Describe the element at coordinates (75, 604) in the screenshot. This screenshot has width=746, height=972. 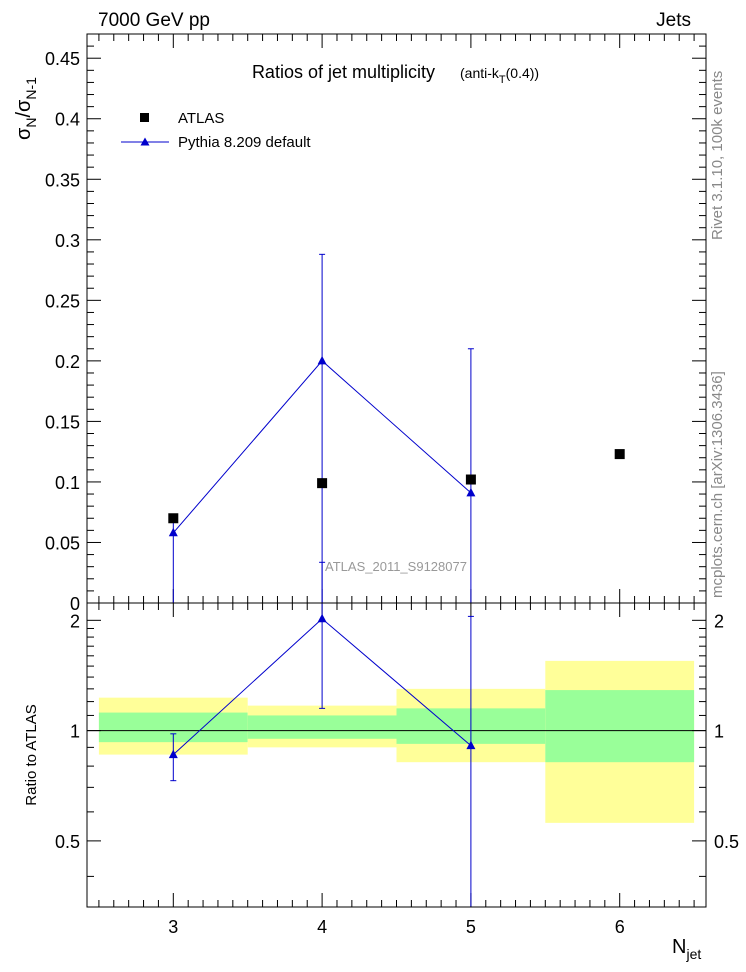
I see `y-tick-label: 0` at that location.